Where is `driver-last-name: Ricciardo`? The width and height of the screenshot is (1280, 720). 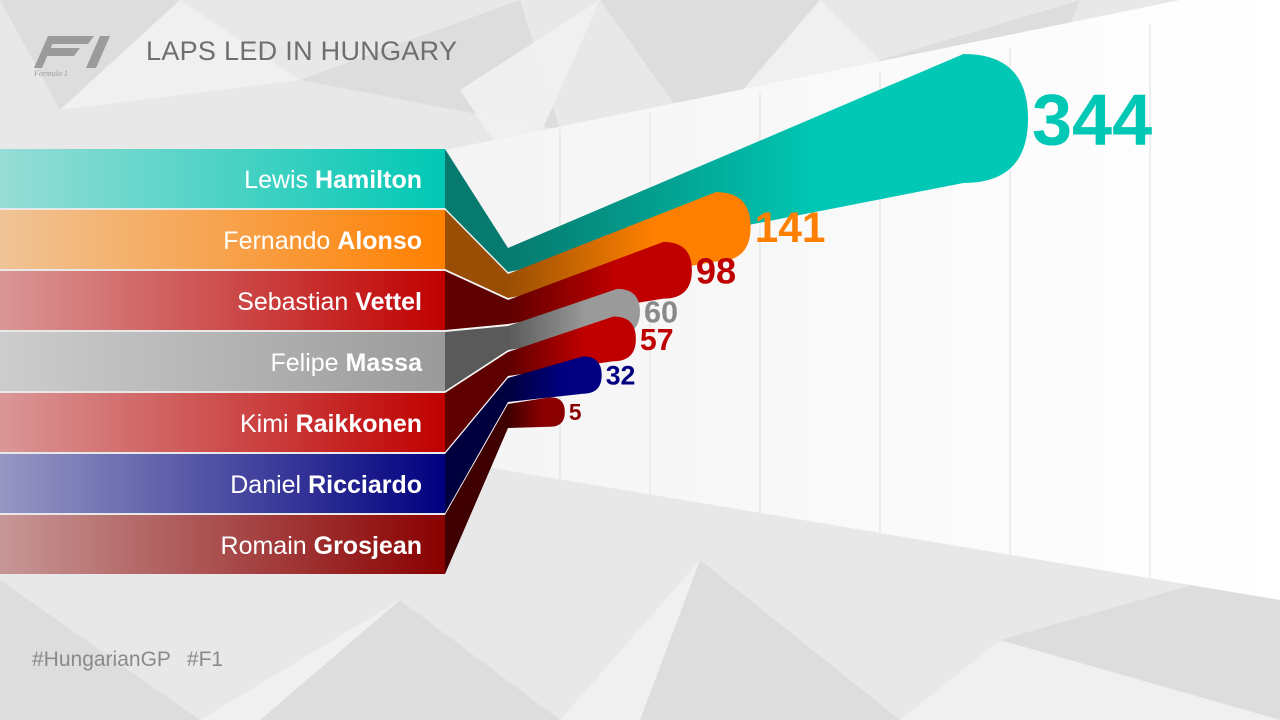 driver-last-name: Ricciardo is located at coordinates (365, 485).